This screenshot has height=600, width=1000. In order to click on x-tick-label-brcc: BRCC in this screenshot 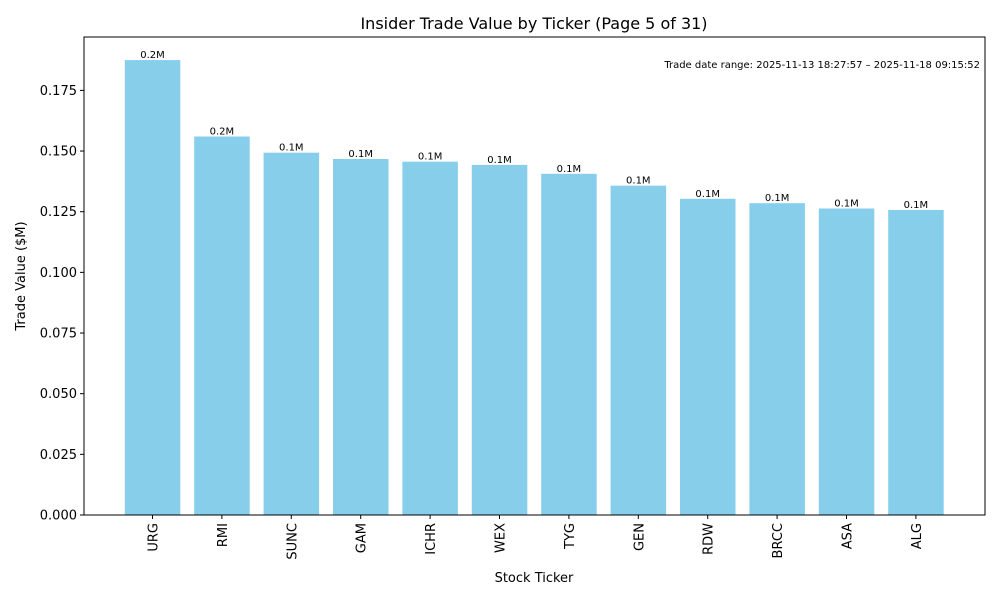, I will do `click(778, 540)`.